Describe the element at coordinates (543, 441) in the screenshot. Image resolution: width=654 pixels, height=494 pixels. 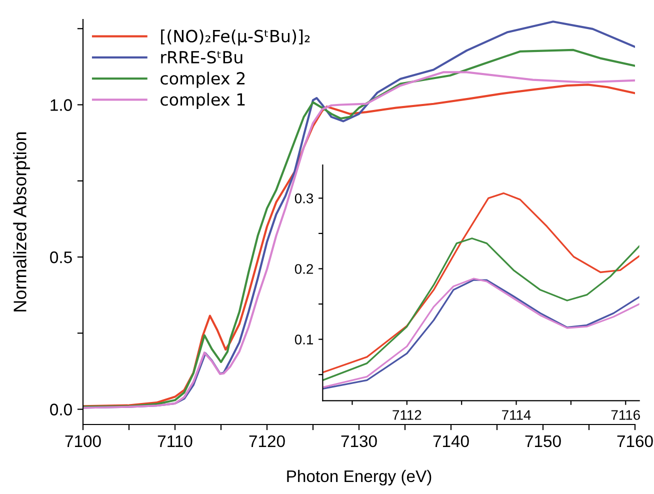
I see `x-tick-label: 7150` at that location.